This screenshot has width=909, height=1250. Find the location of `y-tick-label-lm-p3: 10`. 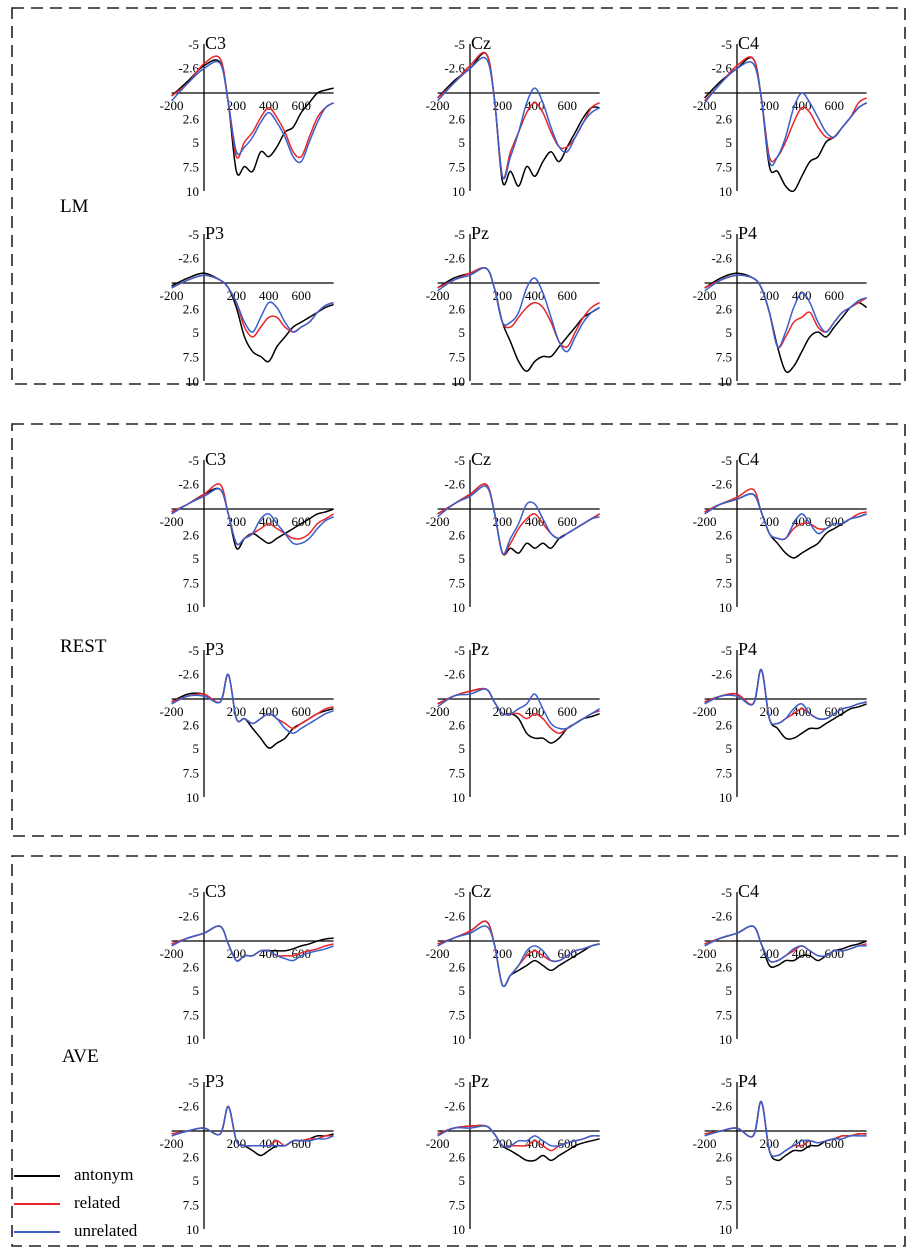

y-tick-label-lm-p3: 10 is located at coordinates (192, 381).